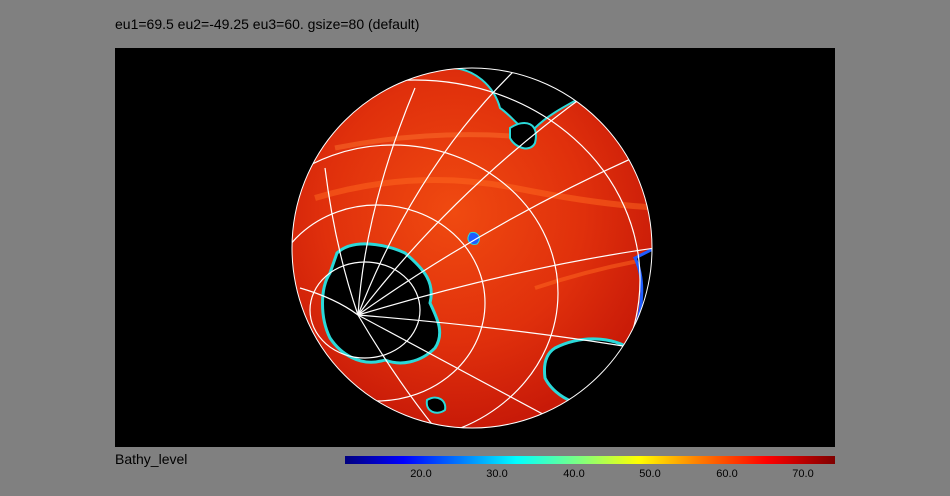  I want to click on colorbar, so click(590, 460).